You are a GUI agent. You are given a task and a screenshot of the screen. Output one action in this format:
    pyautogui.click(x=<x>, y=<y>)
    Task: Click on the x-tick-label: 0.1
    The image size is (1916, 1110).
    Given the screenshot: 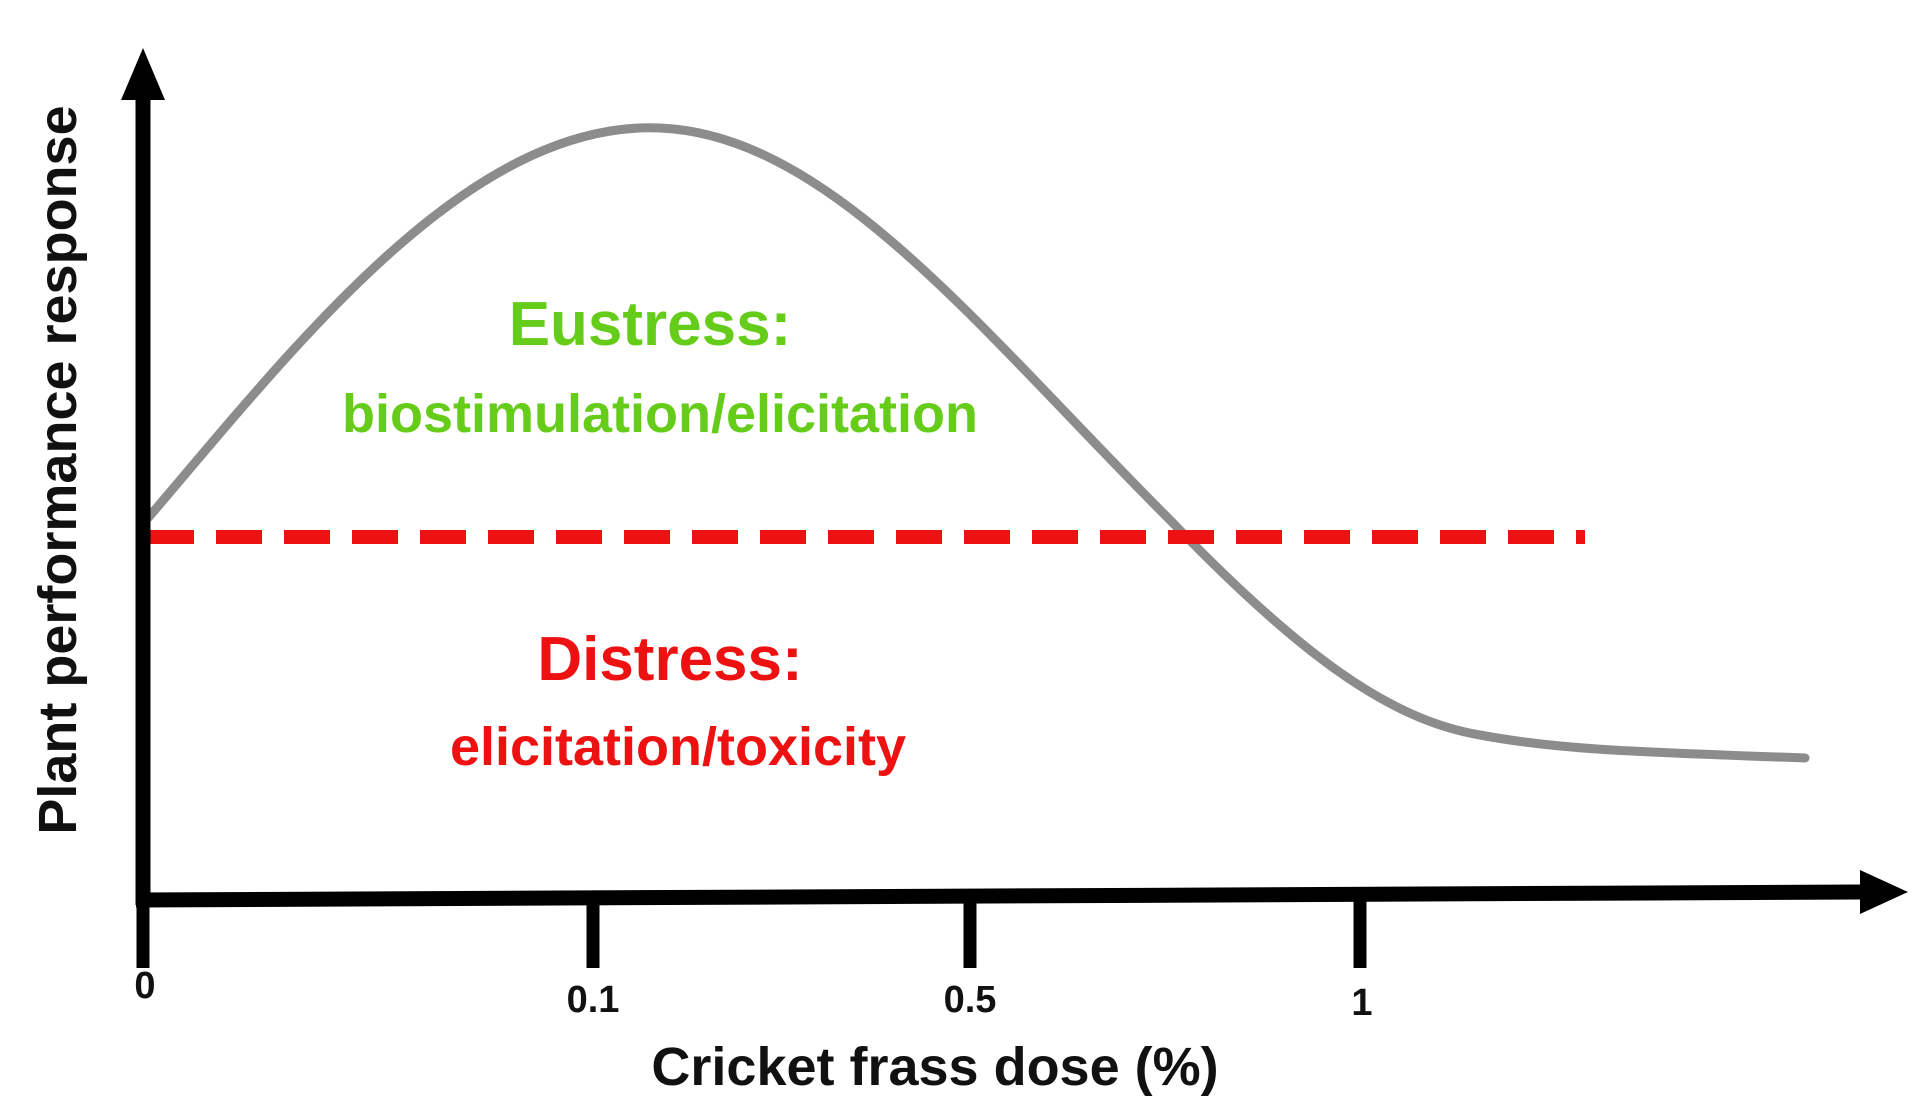 What is the action you would take?
    pyautogui.click(x=593, y=1000)
    